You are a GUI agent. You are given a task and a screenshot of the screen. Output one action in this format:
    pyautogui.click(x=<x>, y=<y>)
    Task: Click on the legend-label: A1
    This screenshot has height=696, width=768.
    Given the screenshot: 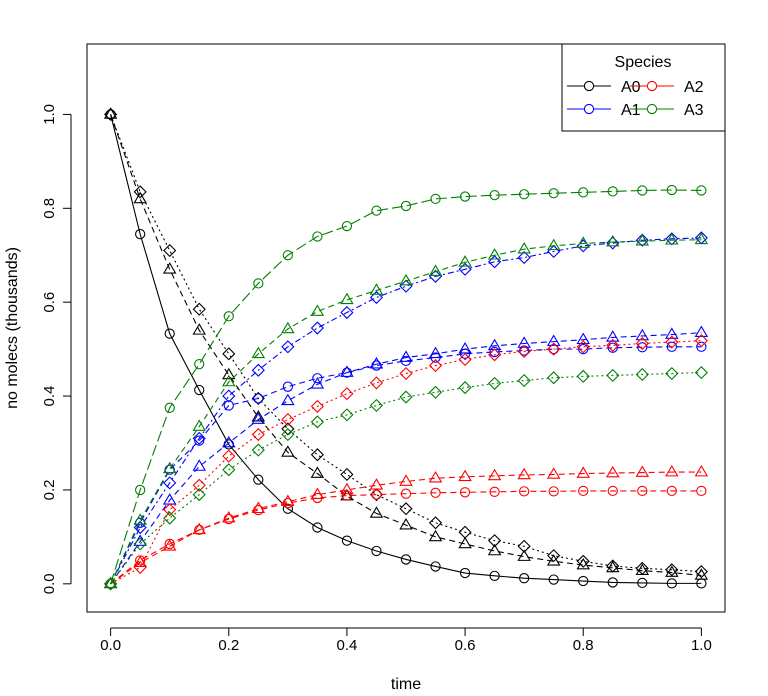 What is the action you would take?
    pyautogui.click(x=631, y=110)
    